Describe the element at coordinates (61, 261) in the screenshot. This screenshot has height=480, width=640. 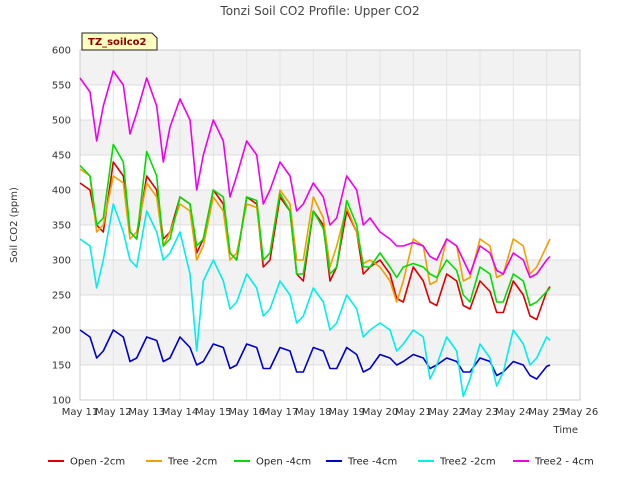
I see `y-tick-label: 300` at that location.